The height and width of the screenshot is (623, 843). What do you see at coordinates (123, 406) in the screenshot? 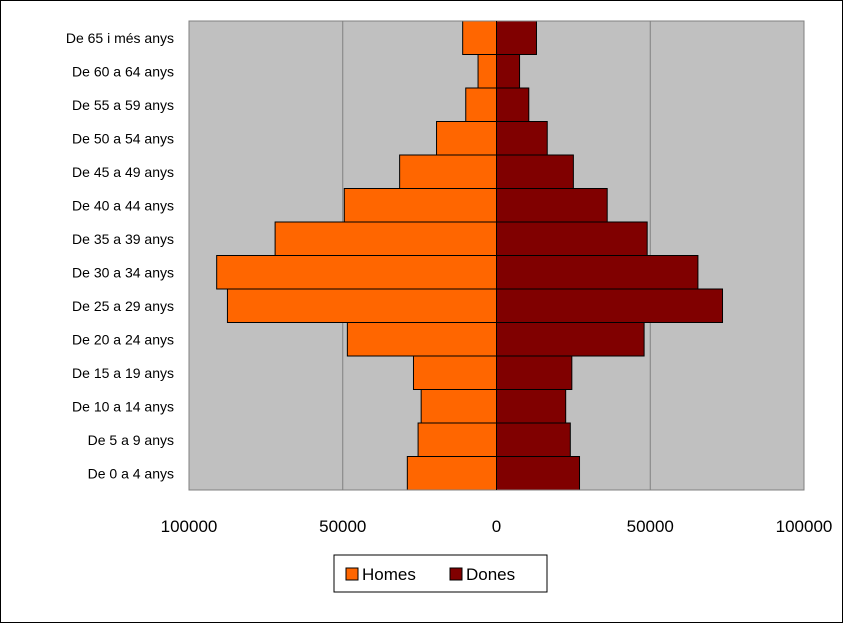
I see `category-label: De 10 a 14 anys` at bounding box center [123, 406].